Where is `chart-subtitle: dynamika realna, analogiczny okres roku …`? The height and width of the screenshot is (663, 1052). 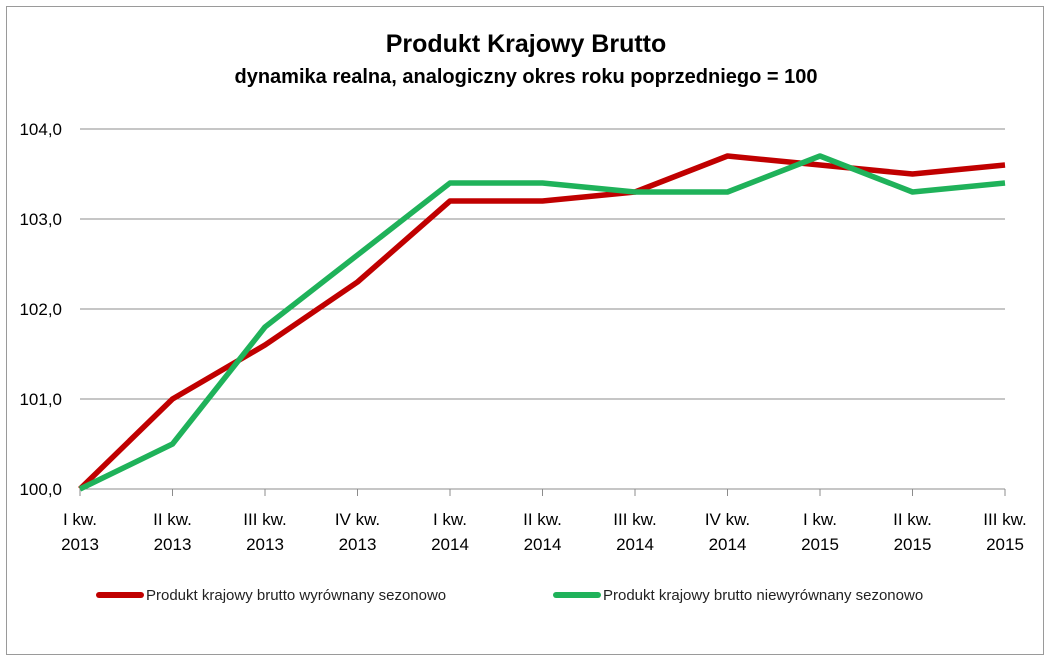
chart-subtitle: dynamika realna, analogiczny okres roku … is located at coordinates (526, 77).